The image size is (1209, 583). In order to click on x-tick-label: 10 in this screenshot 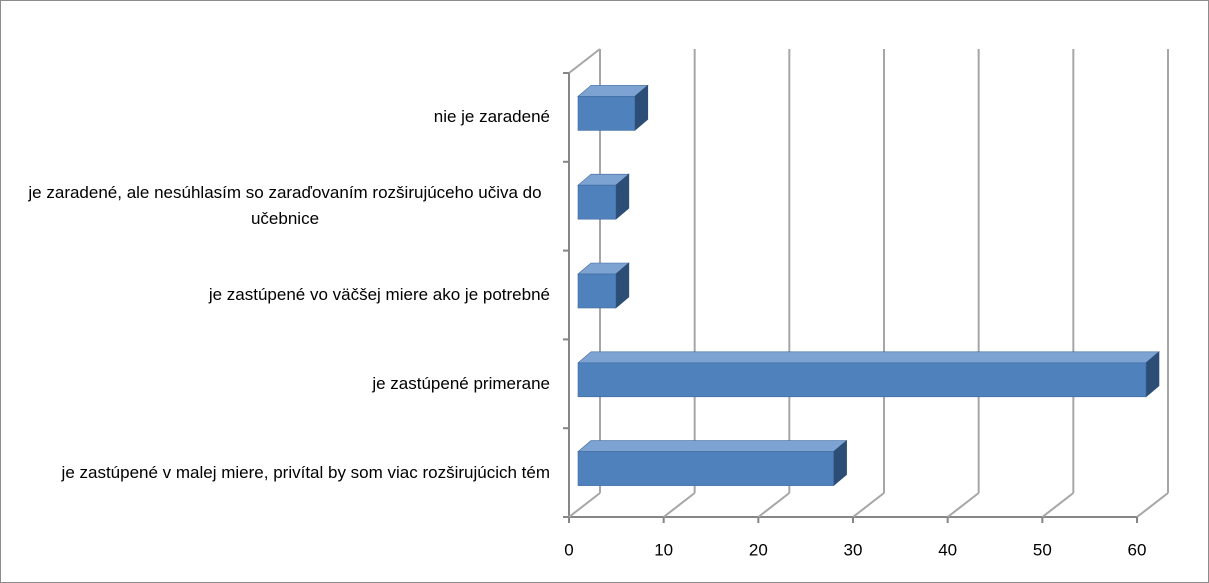, I will do `click(663, 549)`.